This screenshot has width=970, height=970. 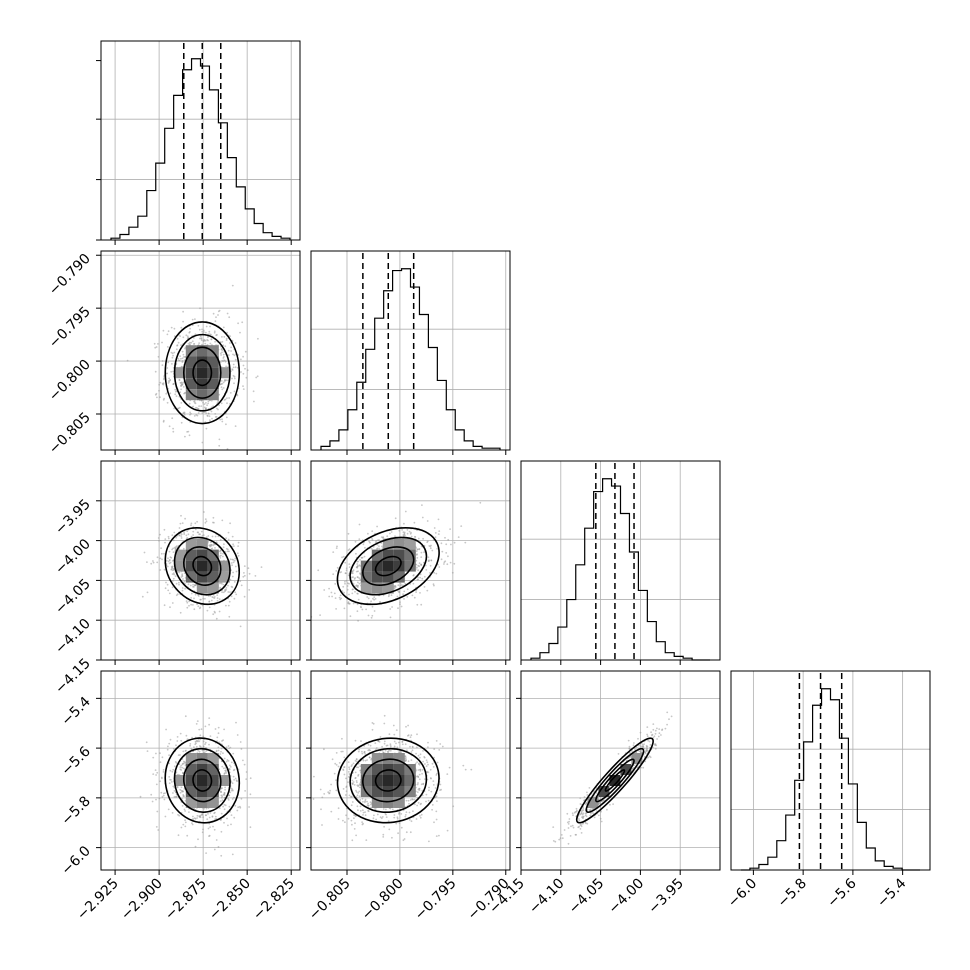 I want to click on x-tick-label: −5.4, so click(x=891, y=892).